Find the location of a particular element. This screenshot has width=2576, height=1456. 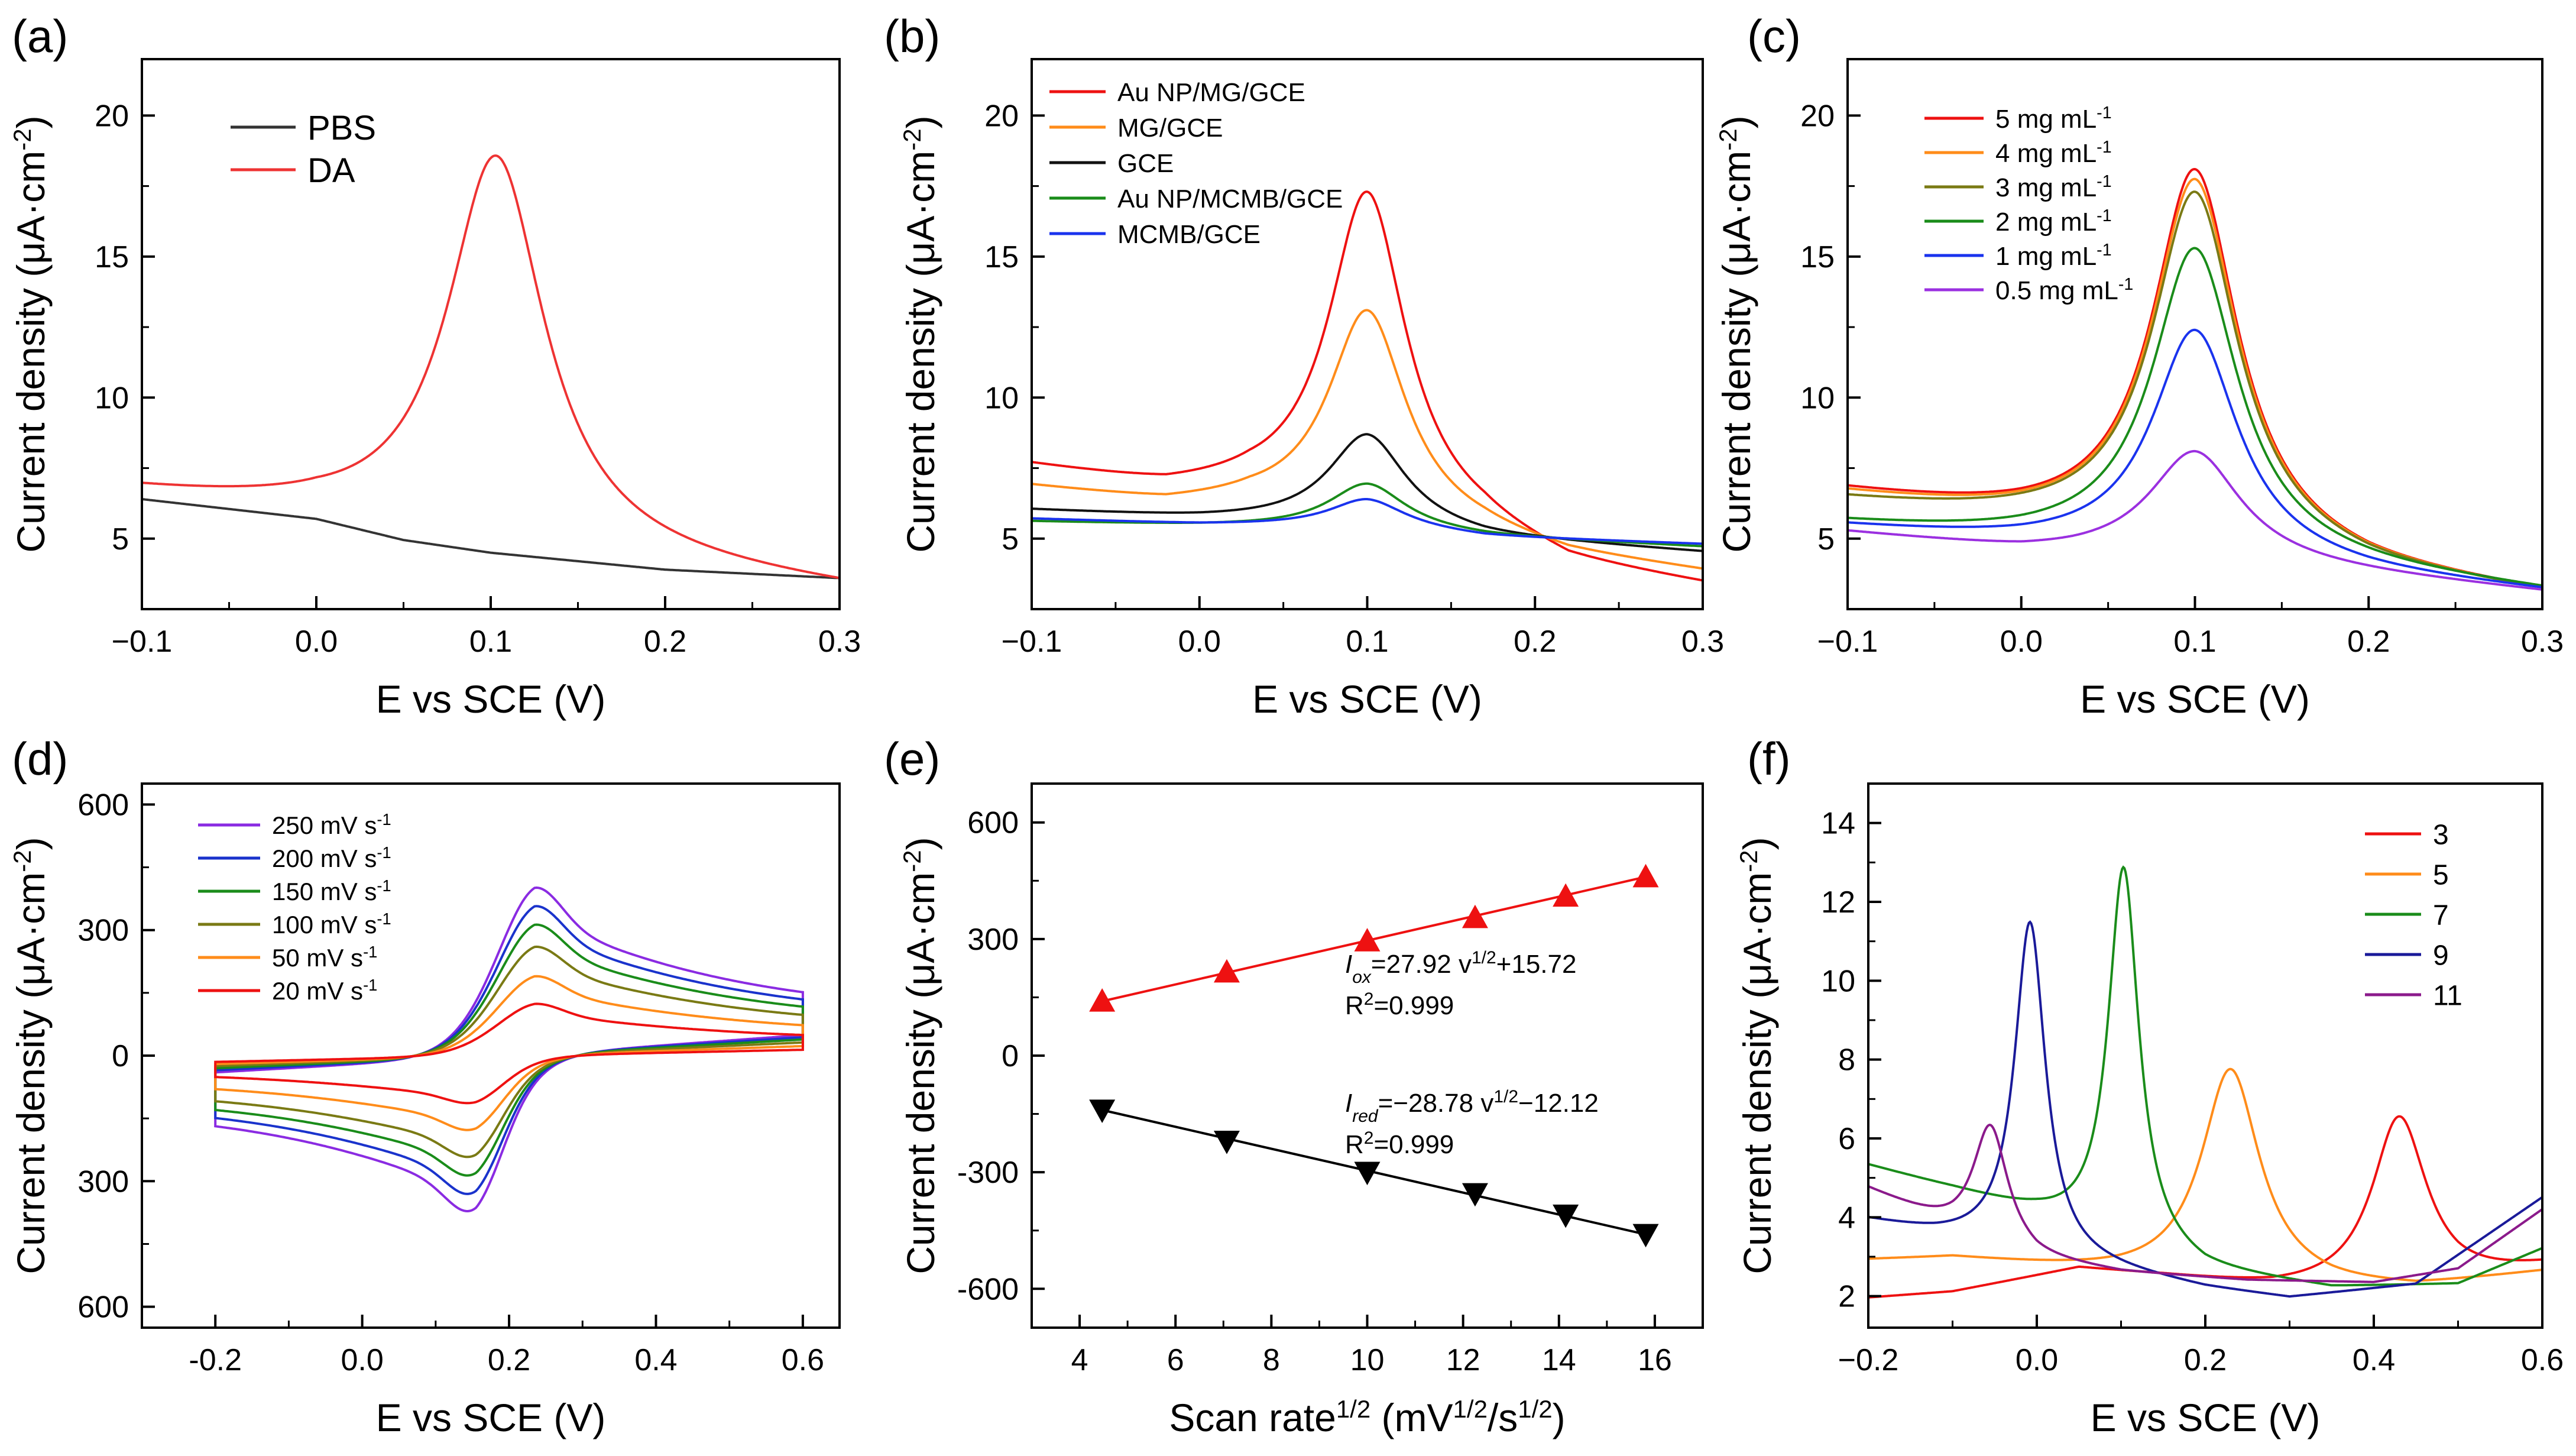

x-tick-label: 8 is located at coordinates (1271, 1360).